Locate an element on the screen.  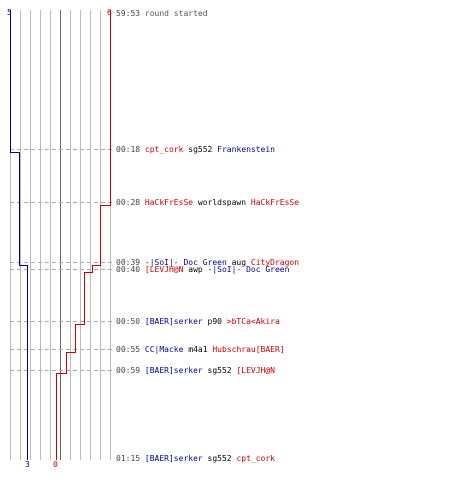
event-victim: Frankenstein is located at coordinates (243, 149).